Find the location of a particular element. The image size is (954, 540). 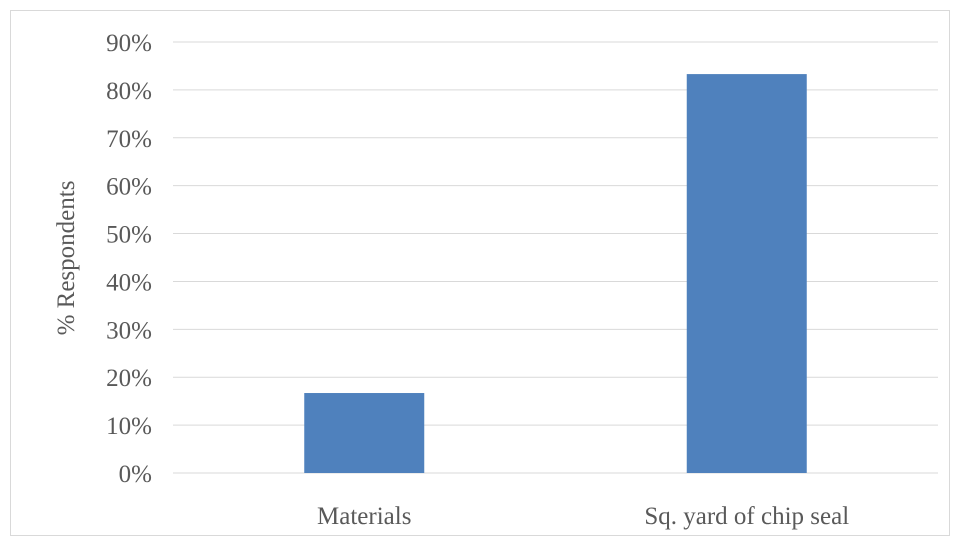

y-axis-title: % Respondents is located at coordinates (66, 258).